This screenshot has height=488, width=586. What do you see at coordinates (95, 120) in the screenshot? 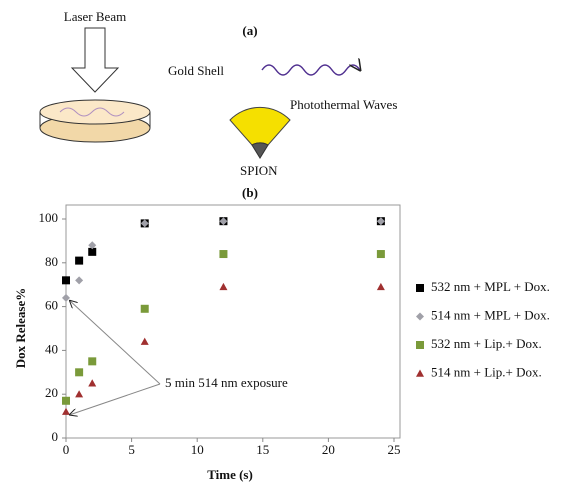
I see `dish-wall` at bounding box center [95, 120].